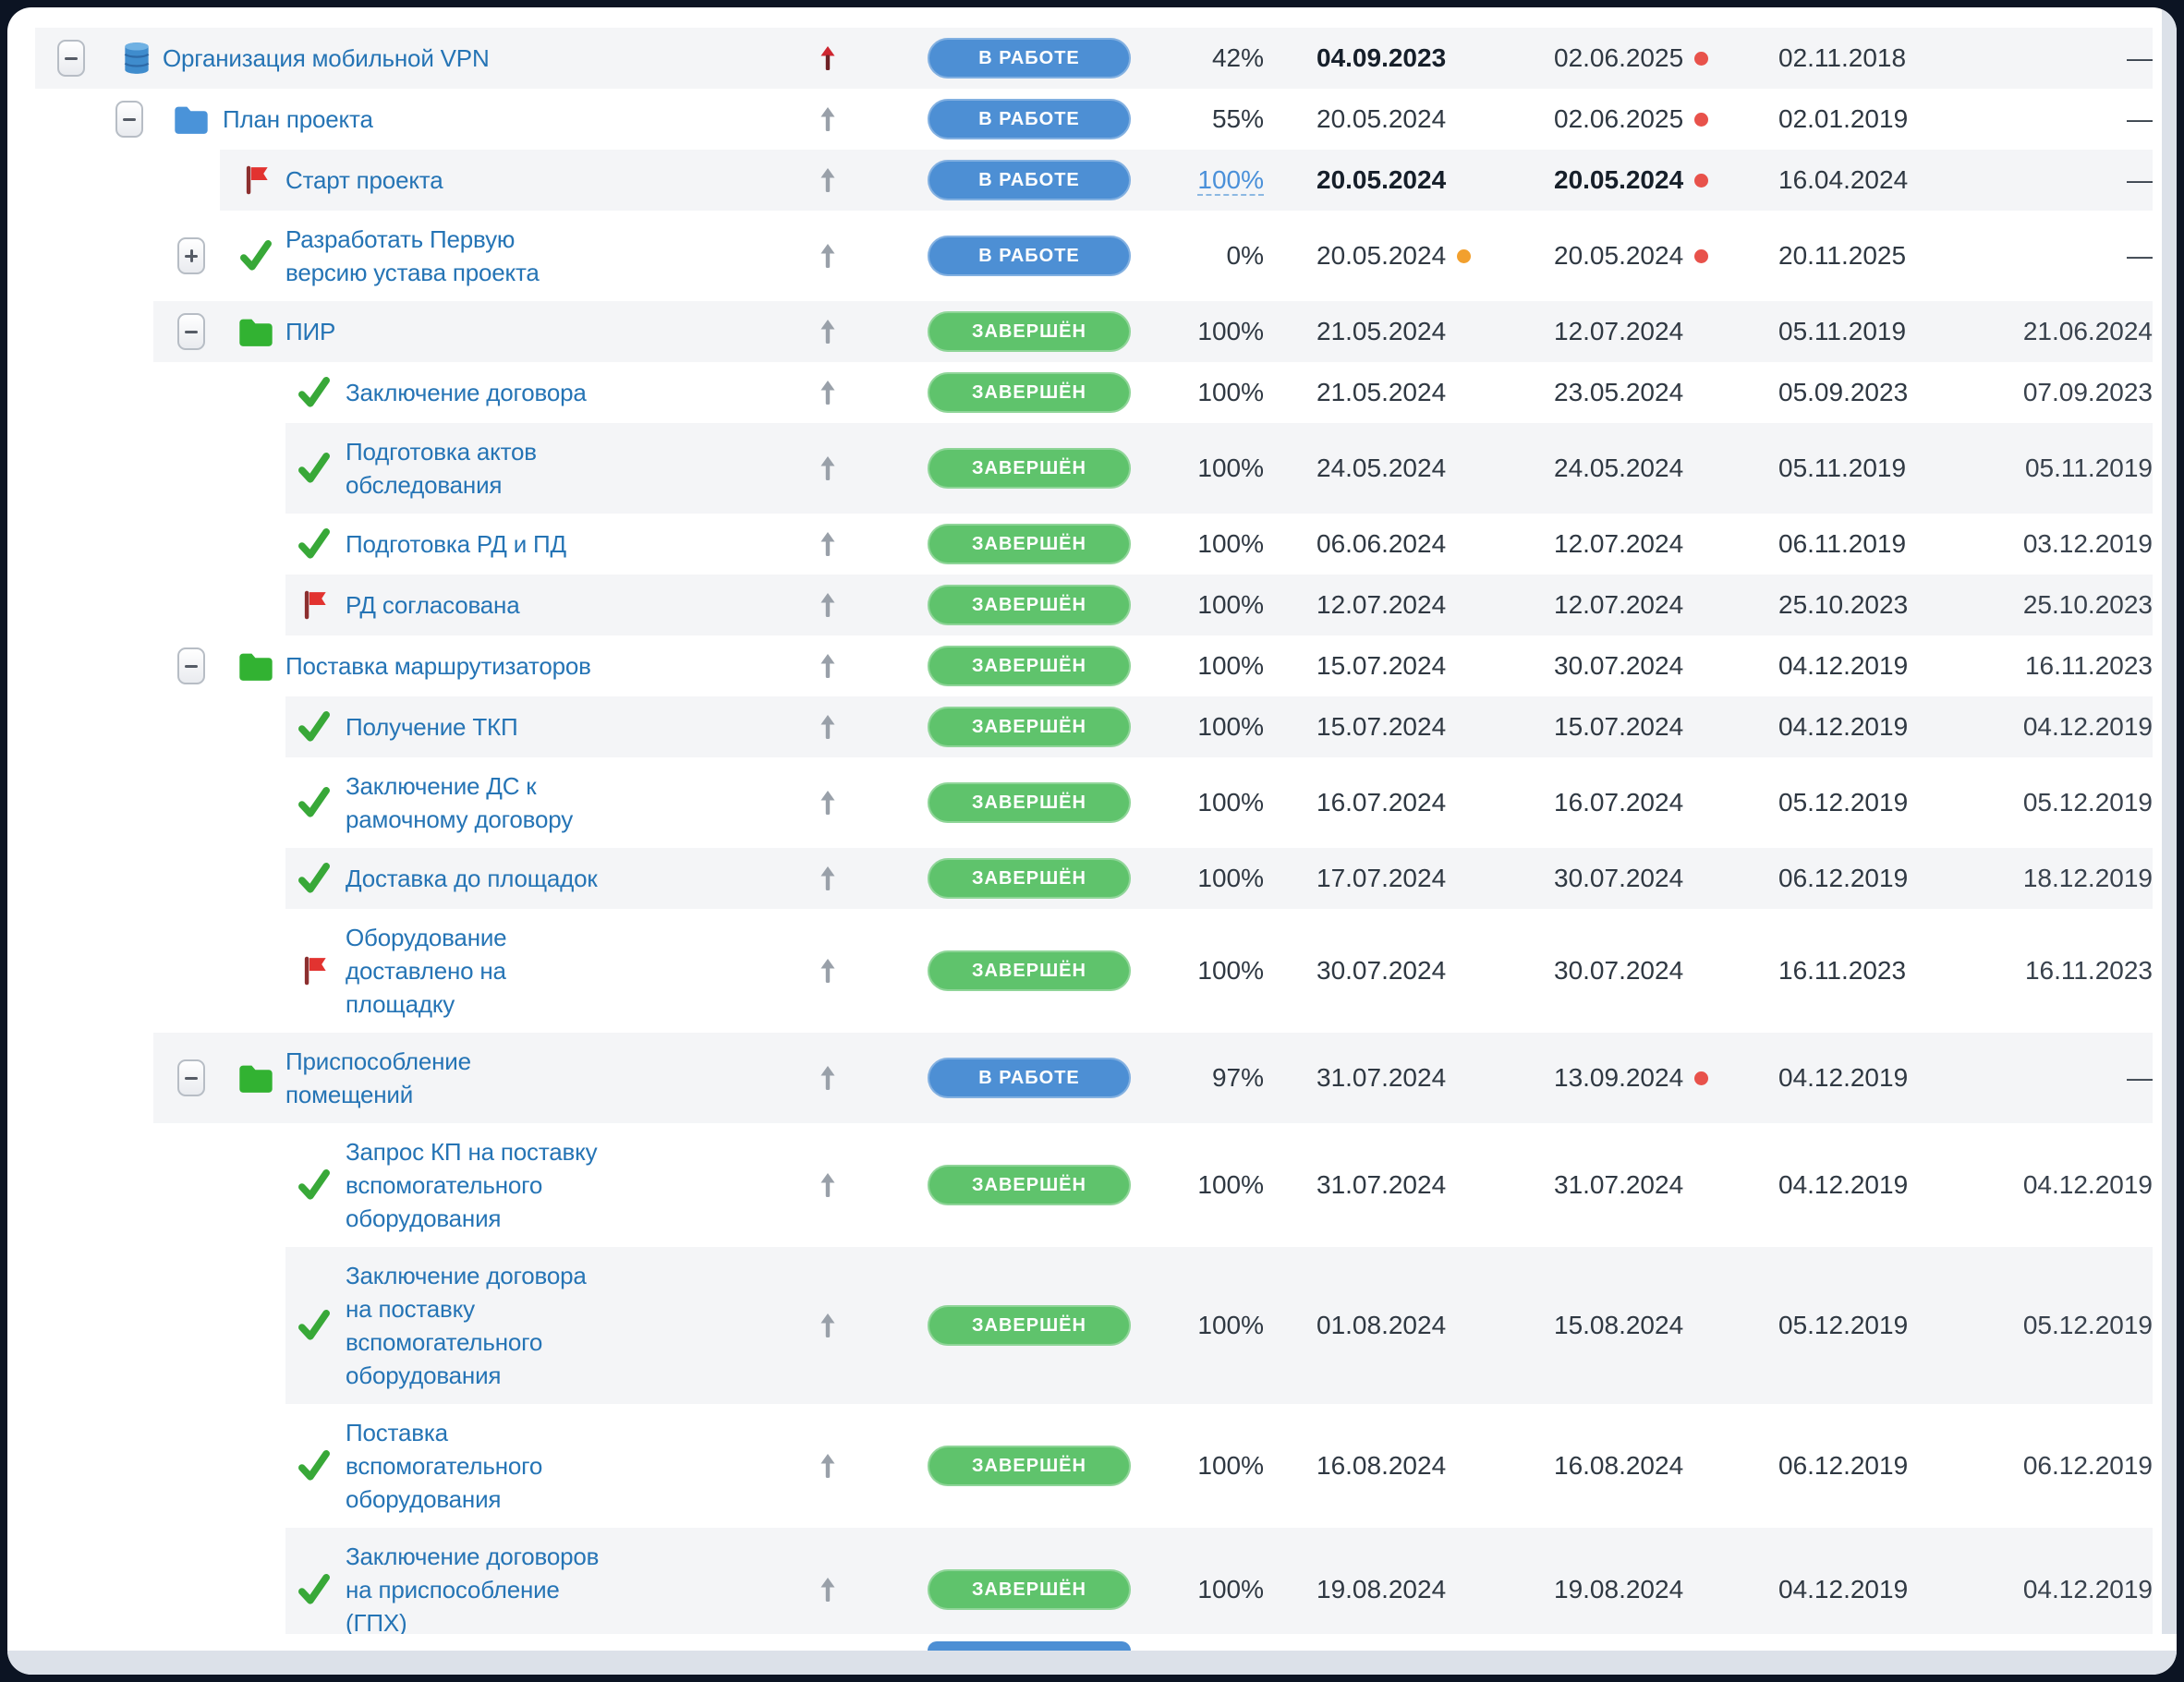 This screenshot has width=2184, height=1682. Describe the element at coordinates (1619, 1077) in the screenshot. I see `date2-value: 13.09.2024` at that location.